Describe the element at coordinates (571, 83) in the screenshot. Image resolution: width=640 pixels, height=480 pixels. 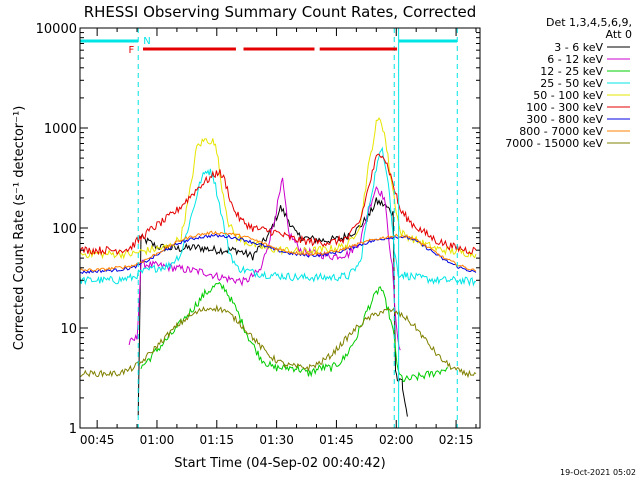
I see `legend-label: 25 - 50 keV` at that location.